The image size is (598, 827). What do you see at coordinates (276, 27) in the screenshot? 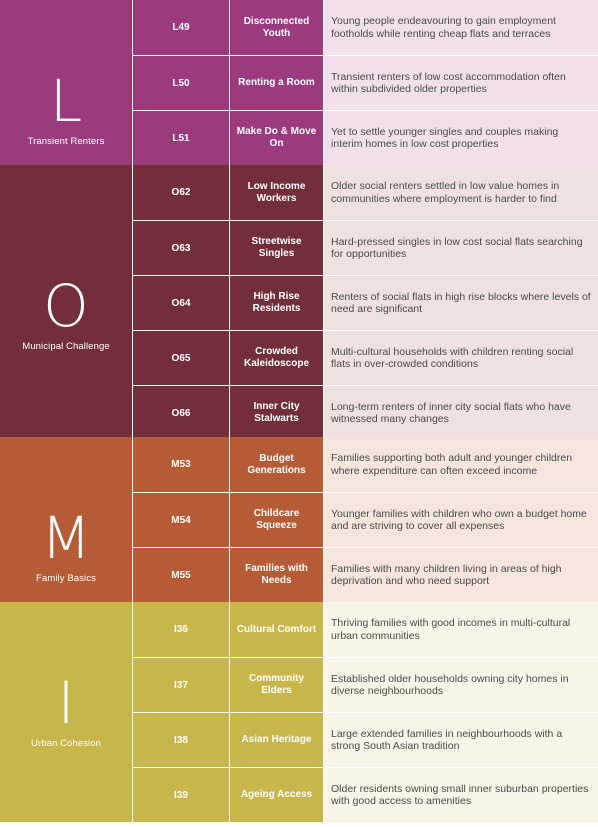
I see `type-name: Disconnected Youth` at bounding box center [276, 27].